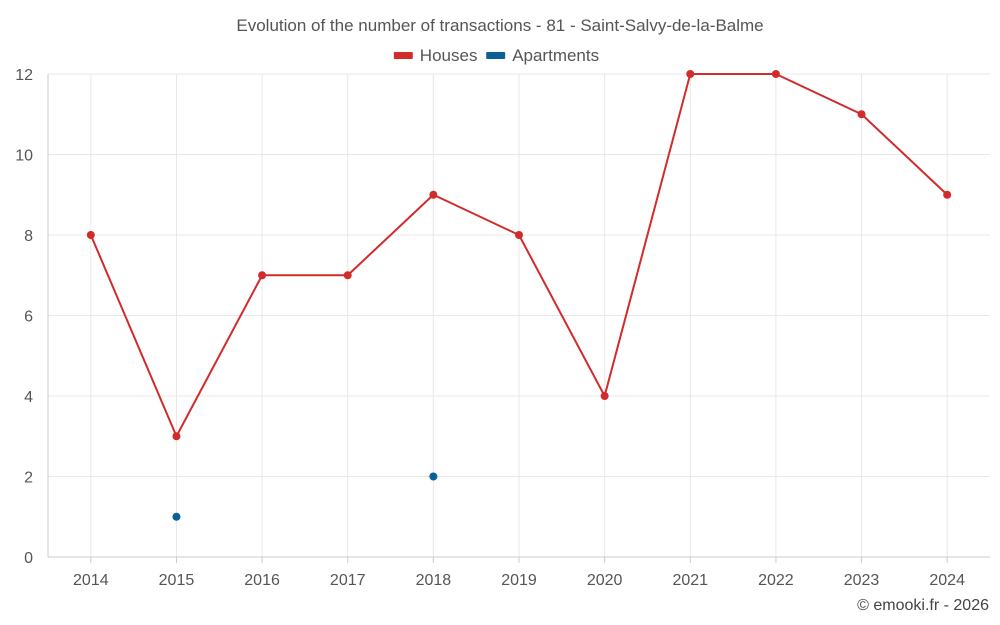 The width and height of the screenshot is (1000, 625). What do you see at coordinates (24, 156) in the screenshot?
I see `y-tick-label: 10` at bounding box center [24, 156].